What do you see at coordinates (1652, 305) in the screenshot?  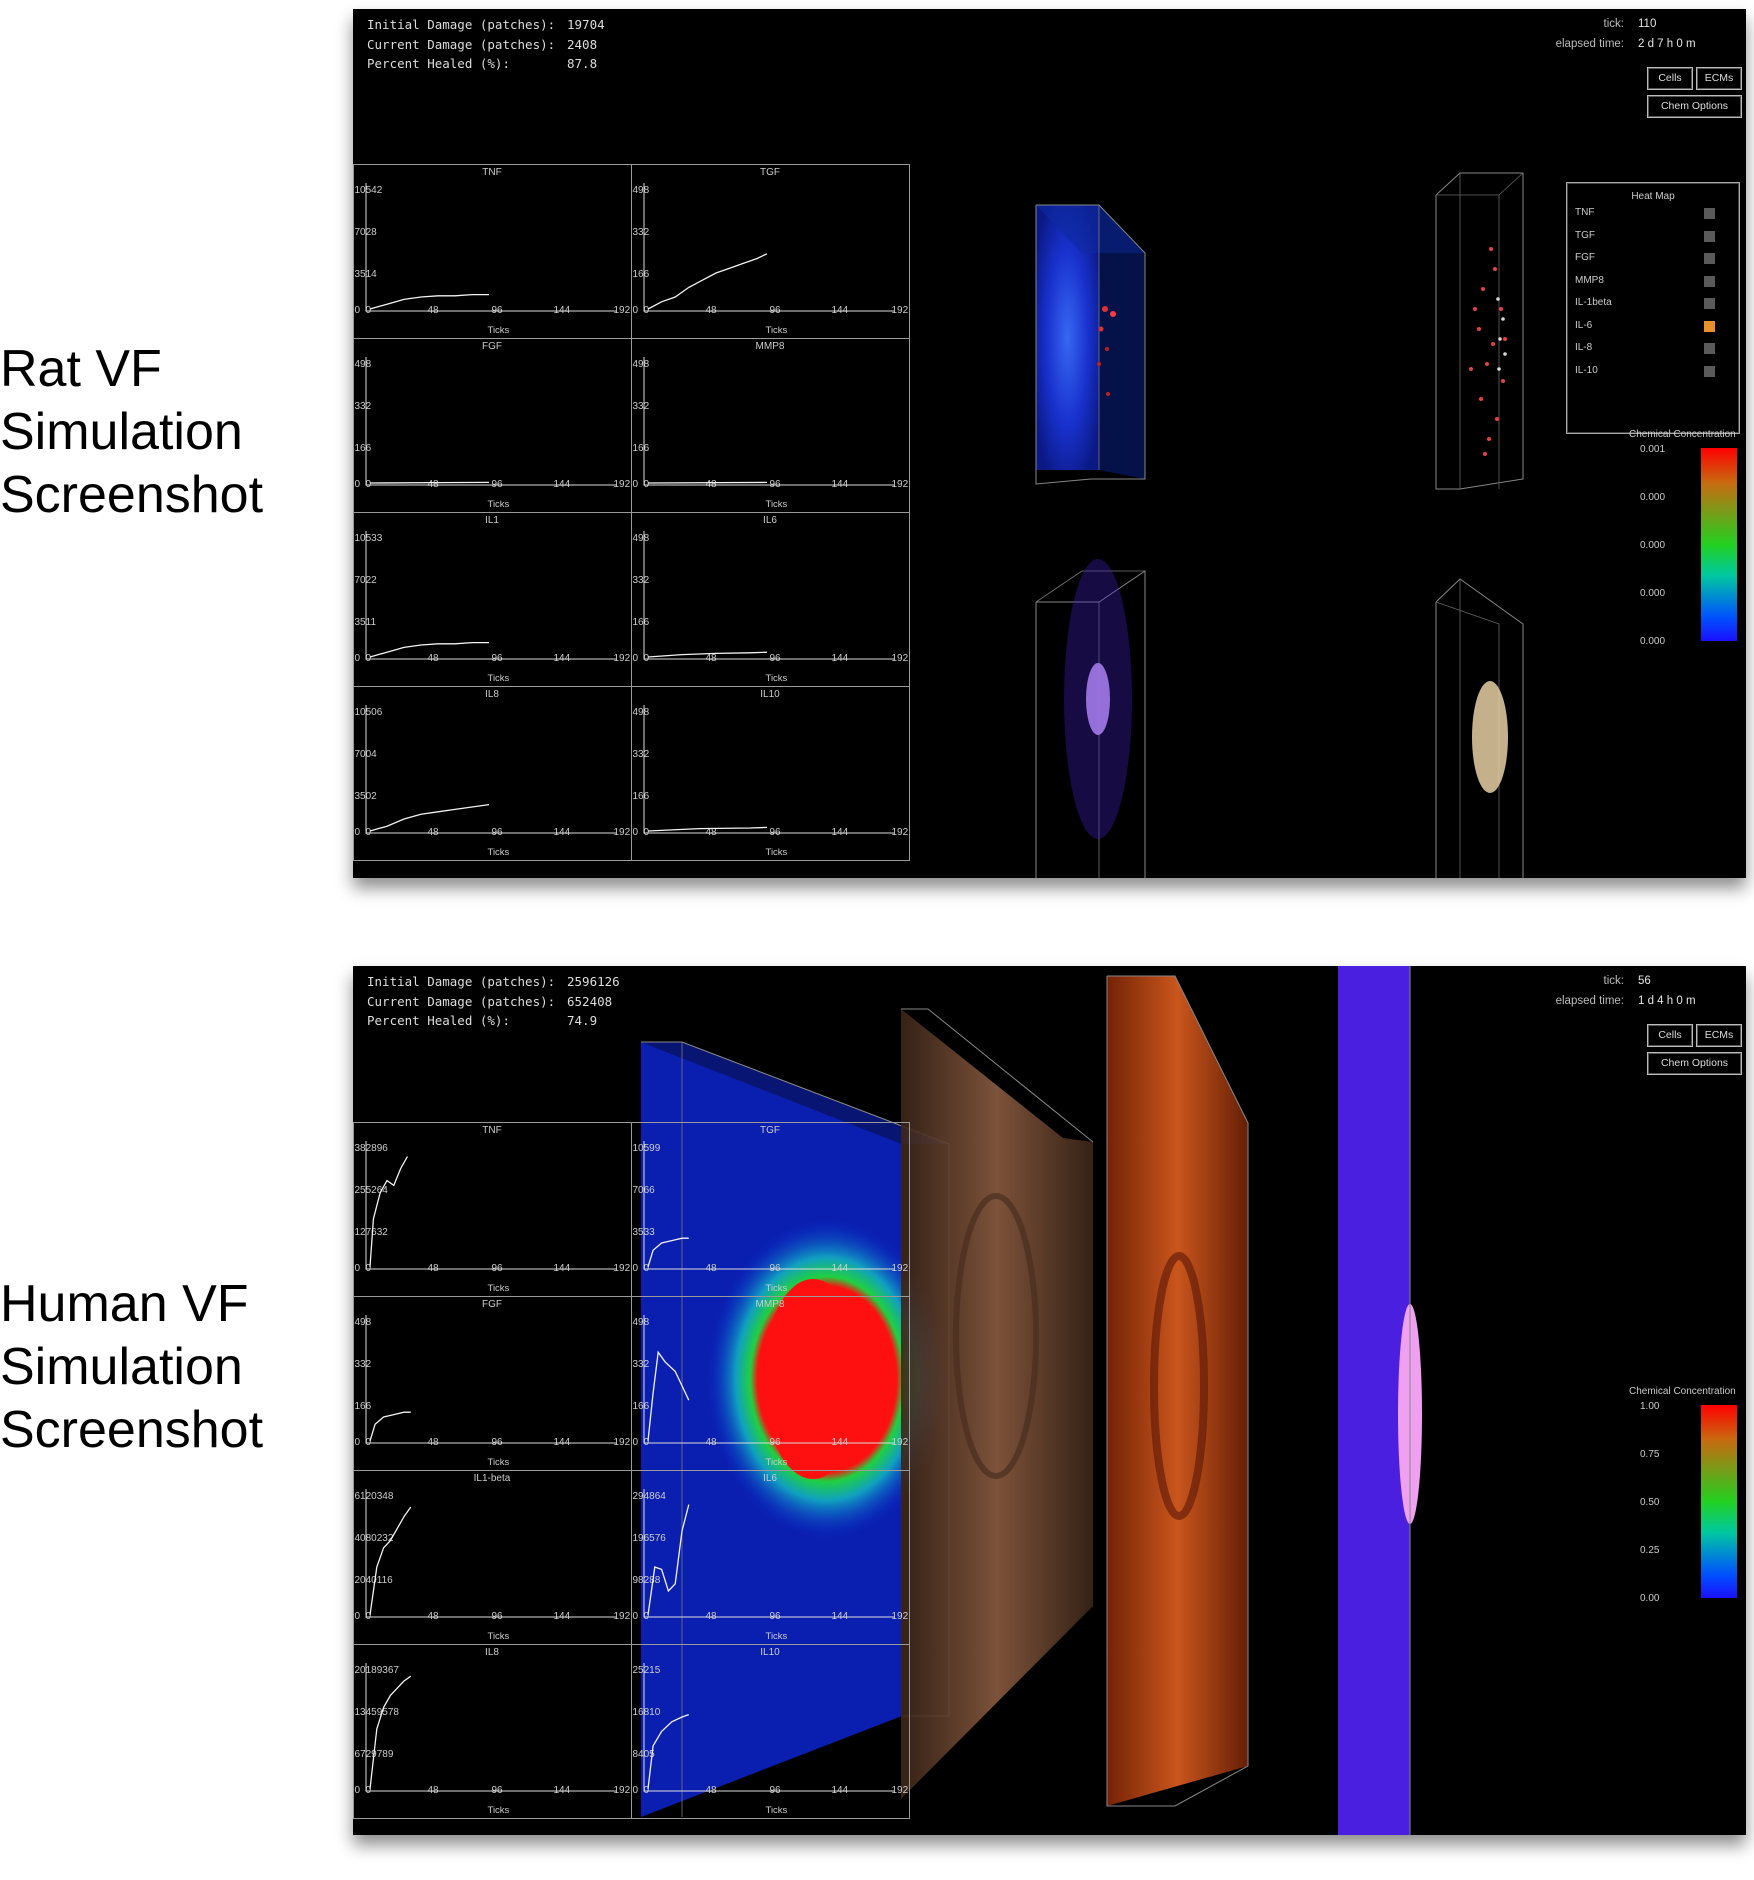 I see `heat-map-item: IL-1beta` at bounding box center [1652, 305].